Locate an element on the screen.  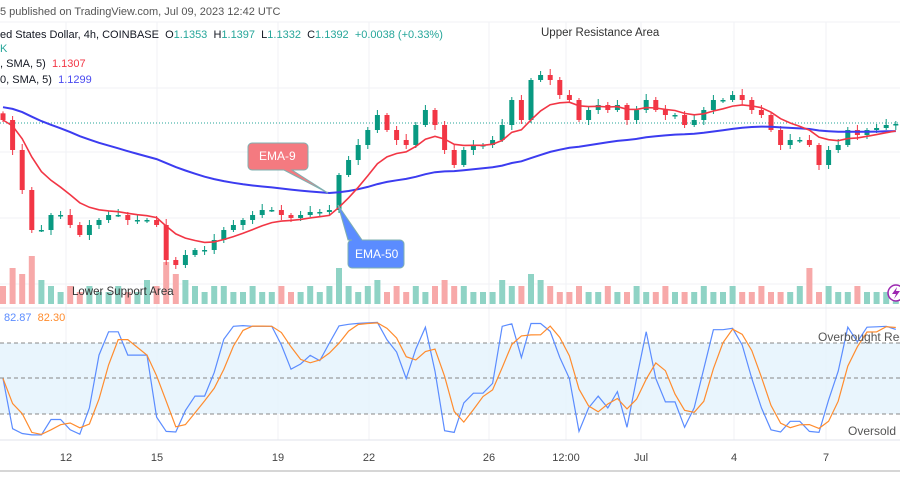
ma2-label: 0, SMA, 5) is located at coordinates (26, 80).